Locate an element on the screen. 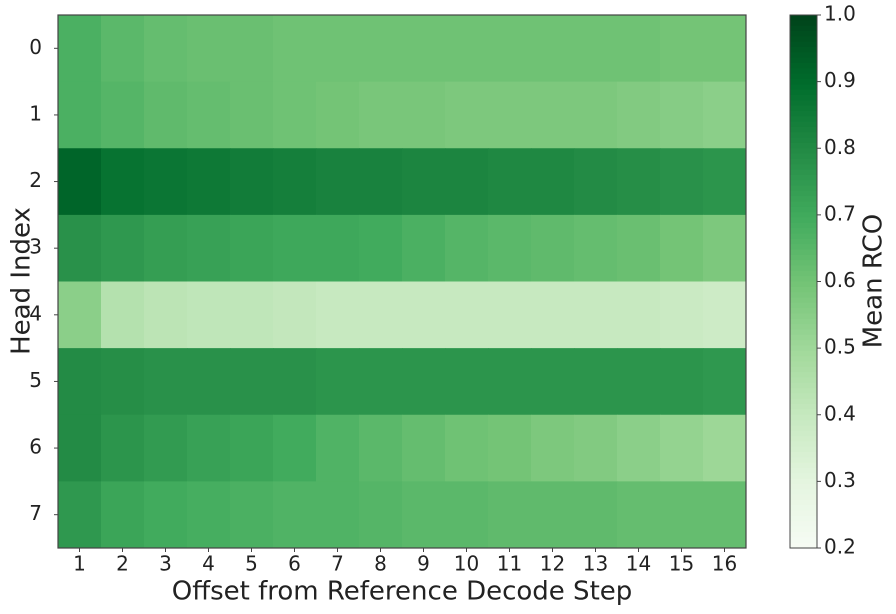 The width and height of the screenshot is (896, 614). y-tick-label: 0 is located at coordinates (35, 47).